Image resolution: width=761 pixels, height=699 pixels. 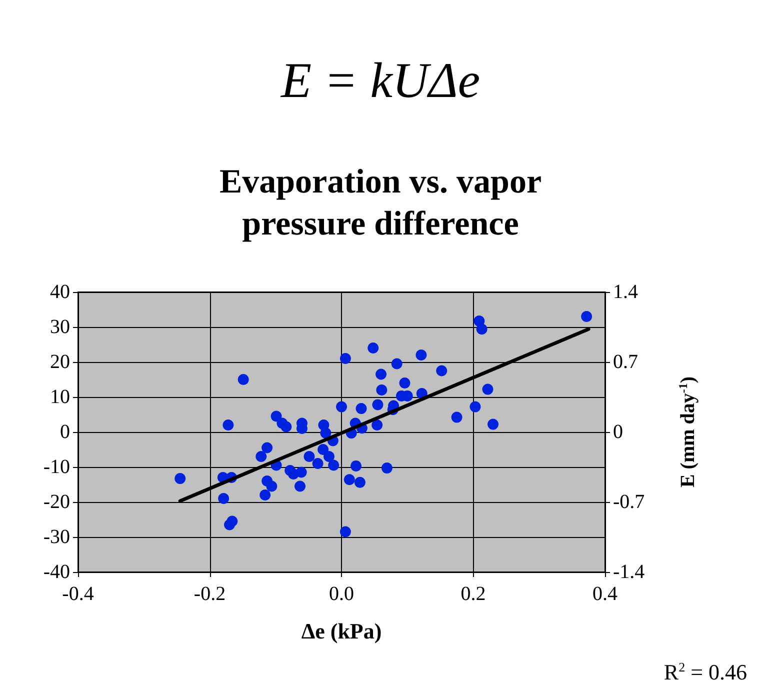 What do you see at coordinates (56, 572) in the screenshot?
I see `y-tick-label: -40` at bounding box center [56, 572].